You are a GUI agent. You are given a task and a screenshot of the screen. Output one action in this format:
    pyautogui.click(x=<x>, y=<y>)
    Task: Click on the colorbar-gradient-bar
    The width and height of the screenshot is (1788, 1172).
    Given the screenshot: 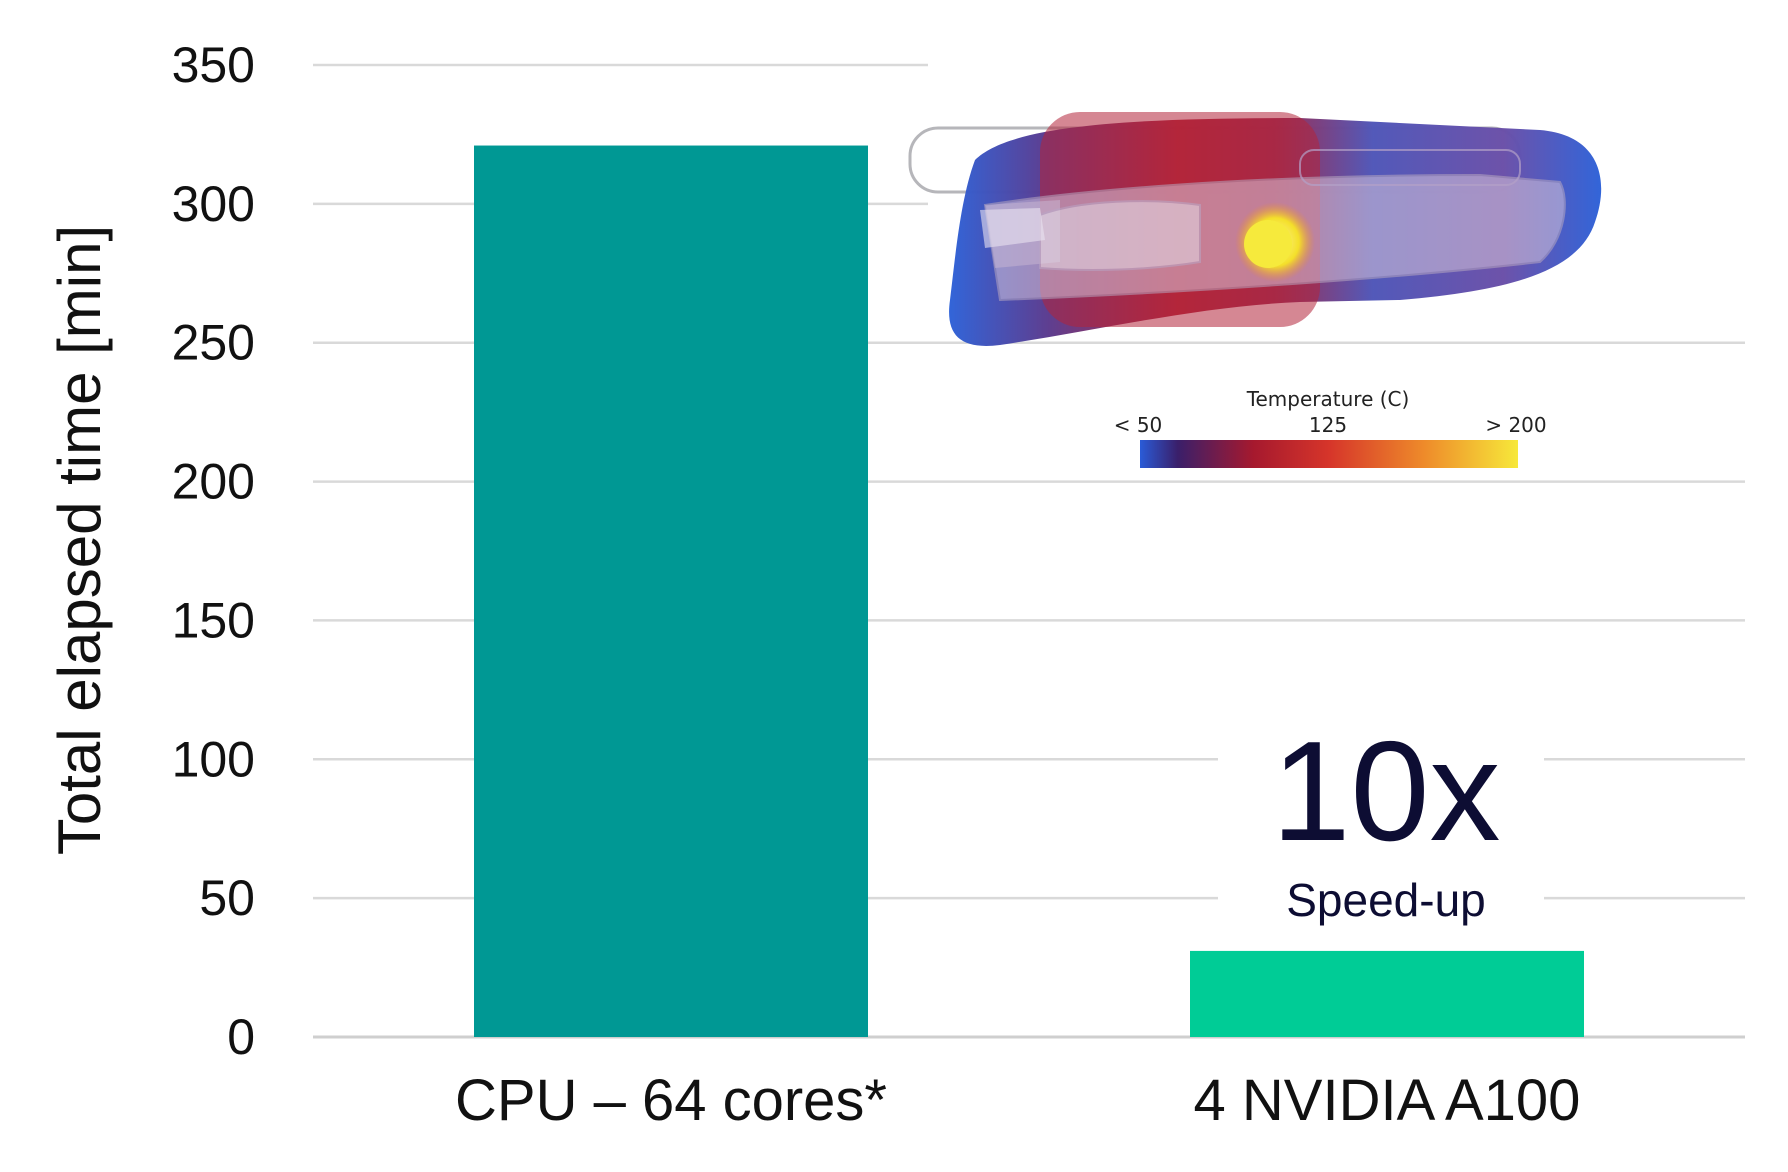 What is the action you would take?
    pyautogui.click(x=1329, y=454)
    